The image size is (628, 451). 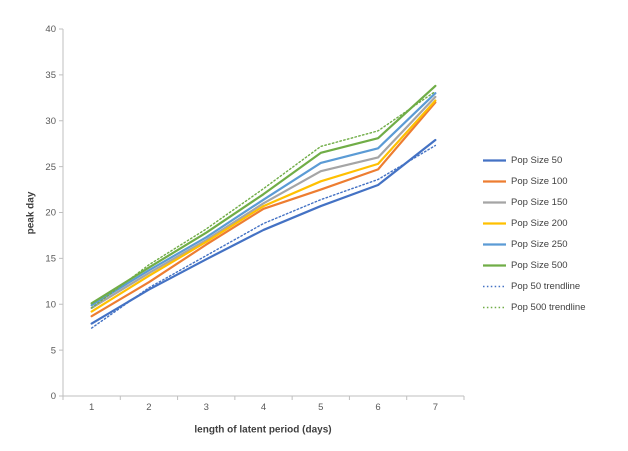 I want to click on y-tick-label: 5, so click(x=53, y=350).